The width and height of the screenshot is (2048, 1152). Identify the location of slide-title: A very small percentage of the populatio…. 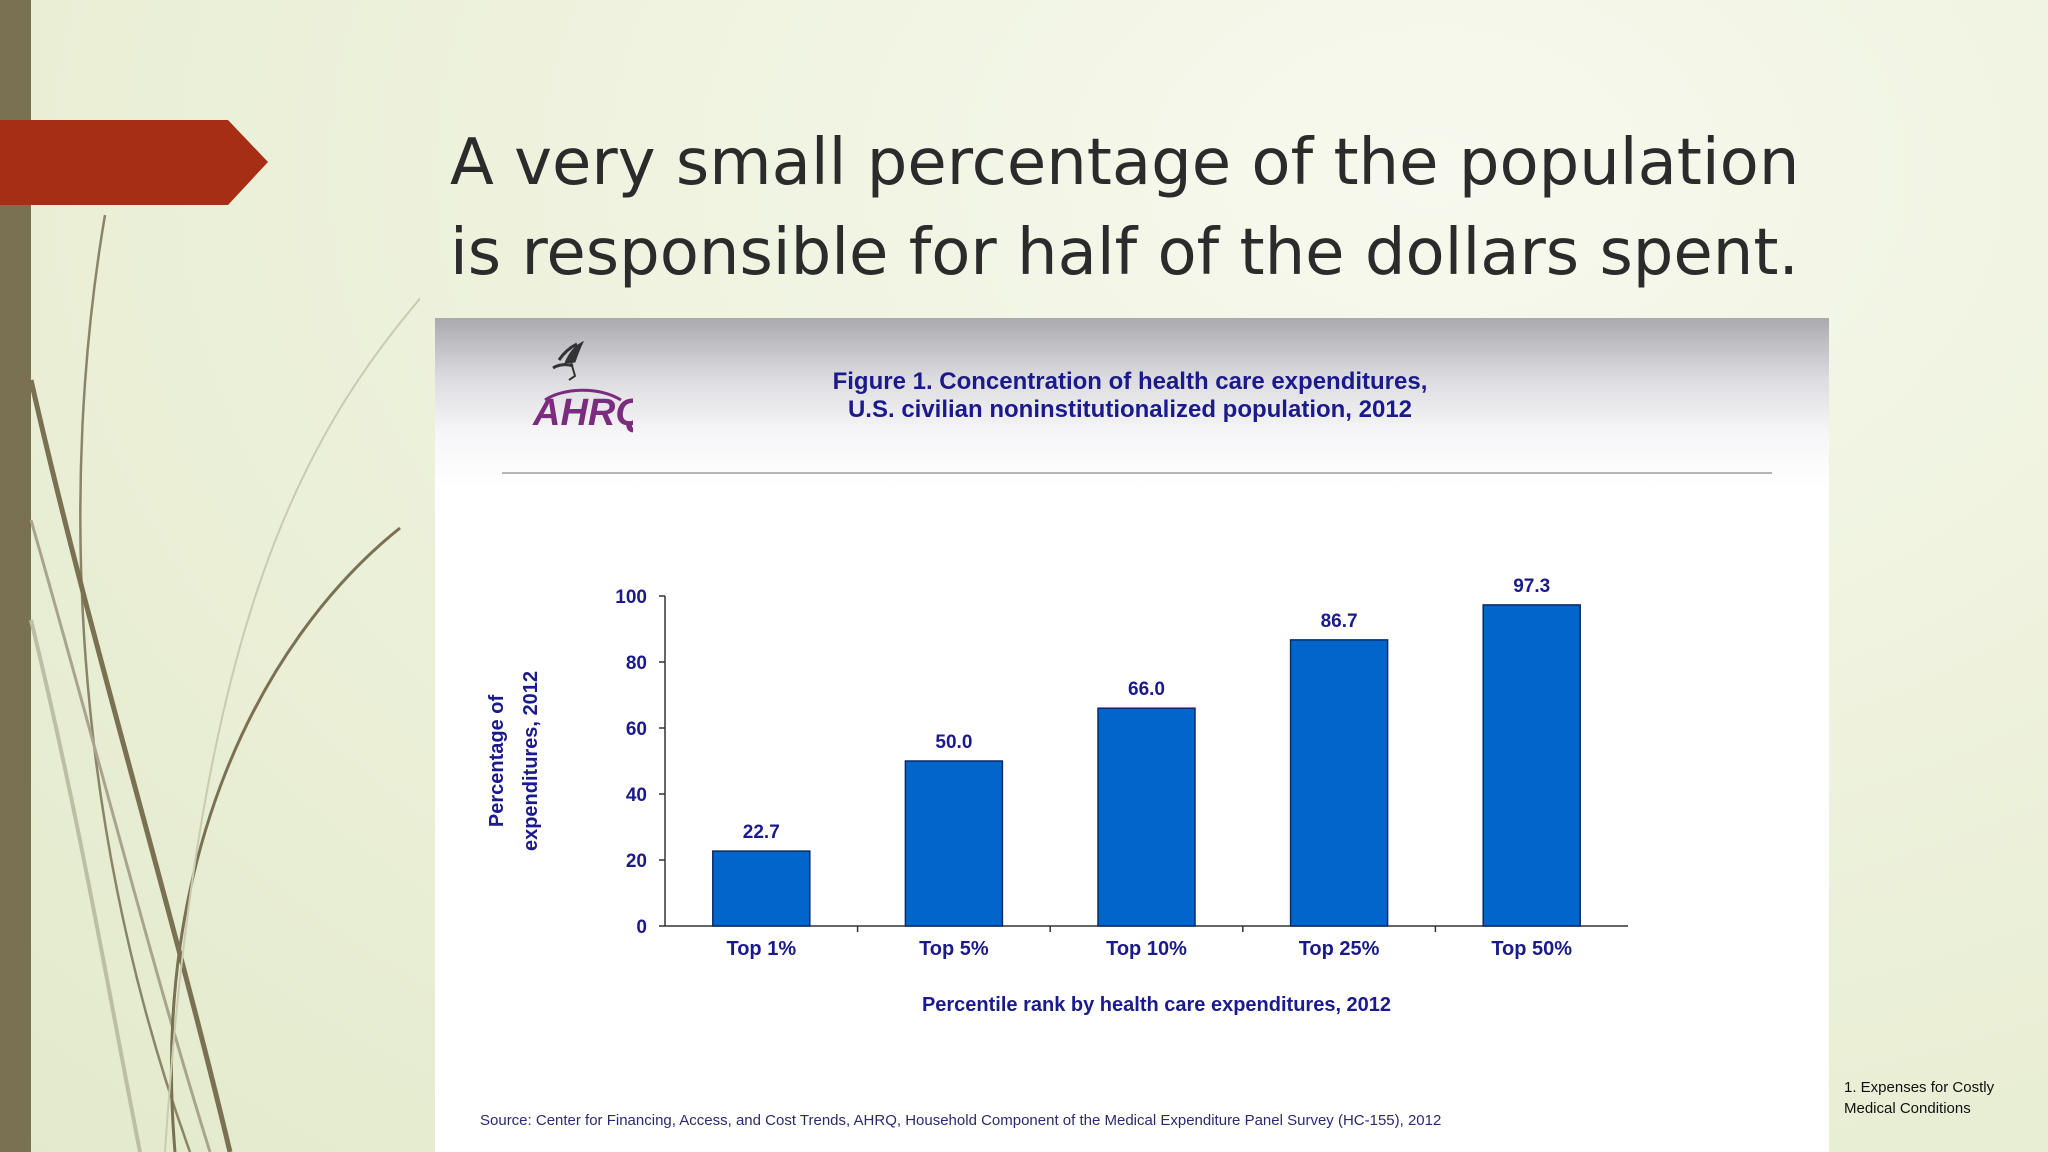
(1125, 208).